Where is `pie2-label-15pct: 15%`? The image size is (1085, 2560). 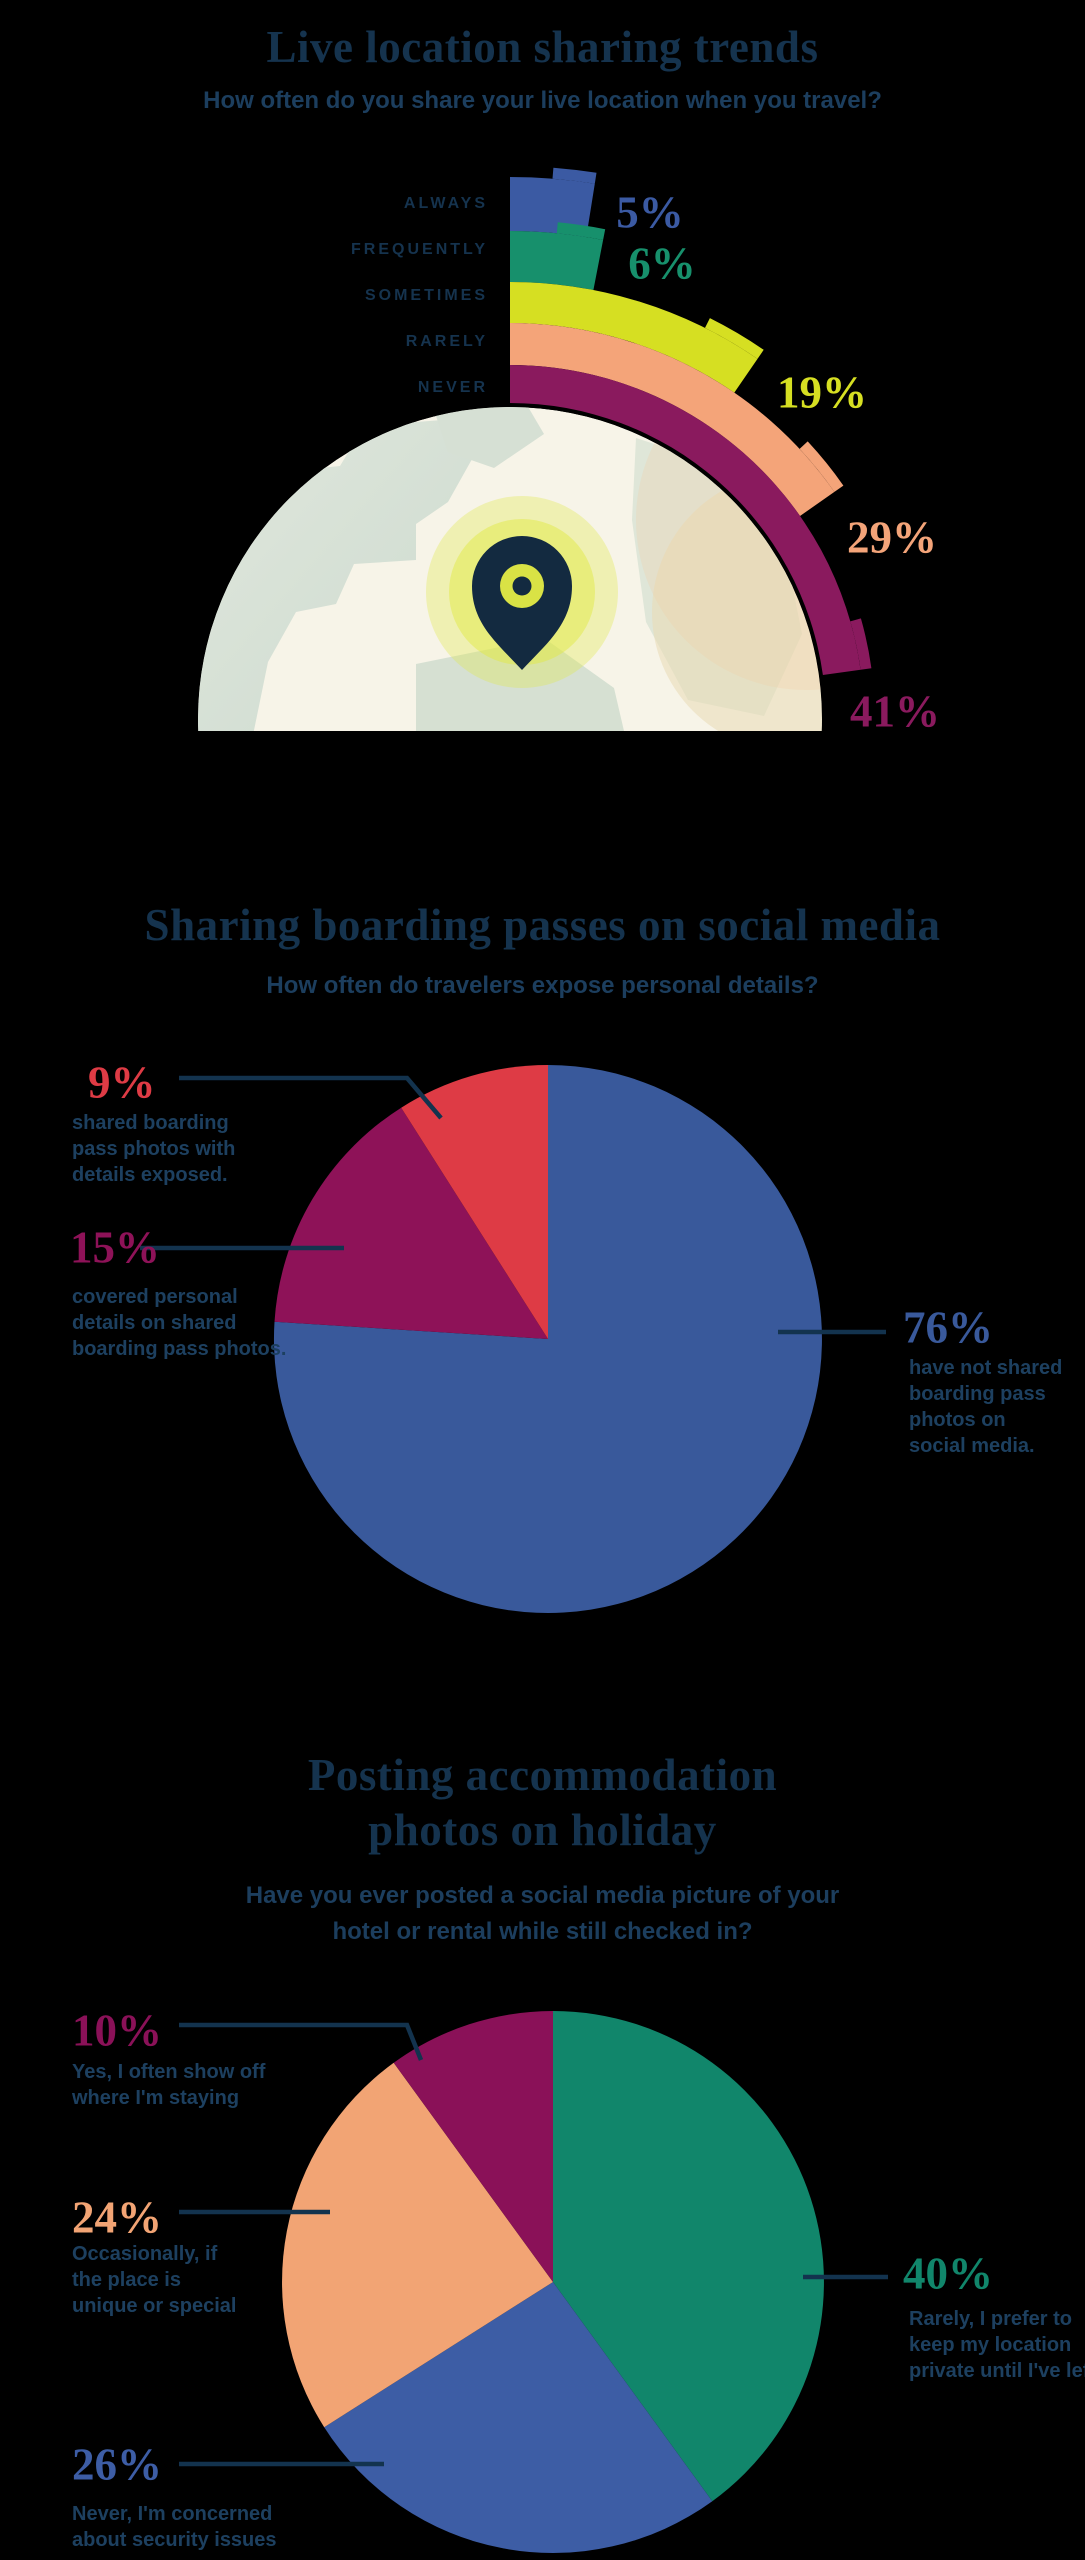
pie2-label-15pct: 15% is located at coordinates (115, 1247).